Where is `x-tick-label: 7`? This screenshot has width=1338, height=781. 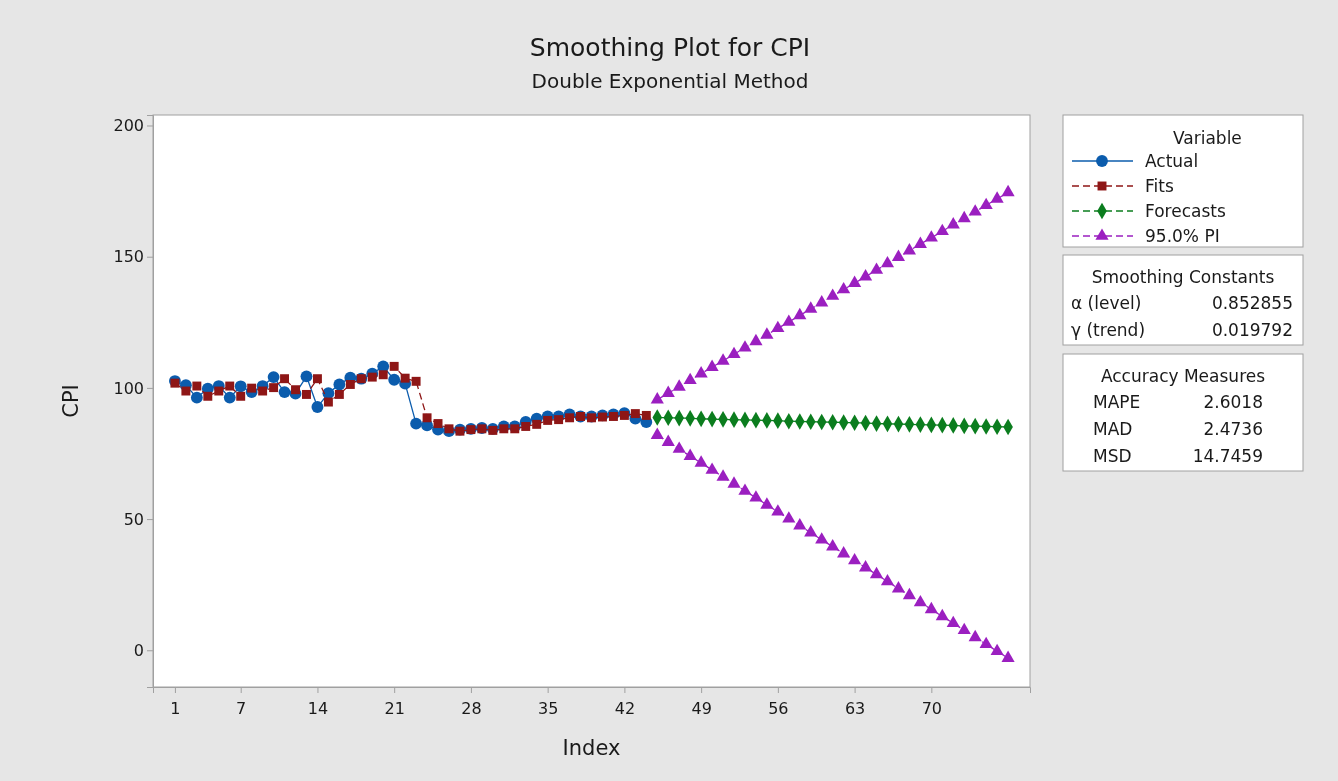
x-tick-label: 7 is located at coordinates (241, 708).